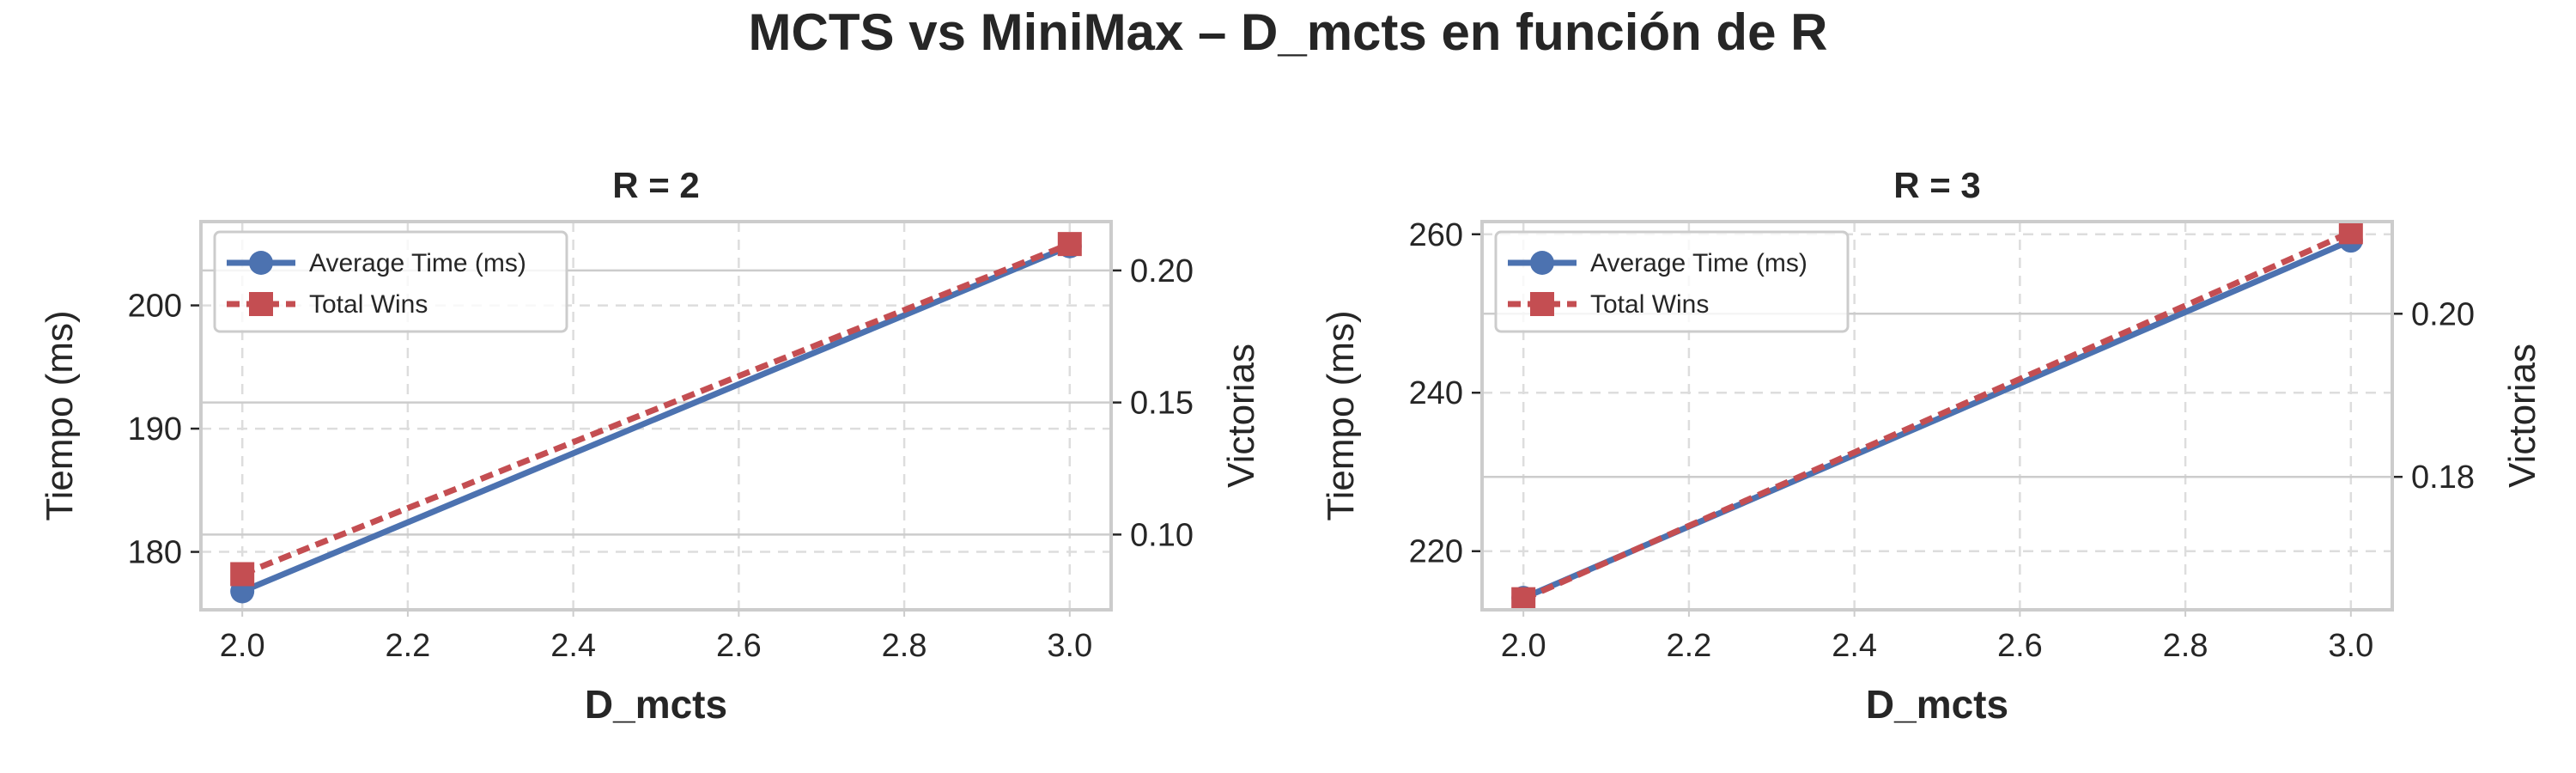  What do you see at coordinates (155, 553) in the screenshot?
I see `y-tick-label: 180` at bounding box center [155, 553].